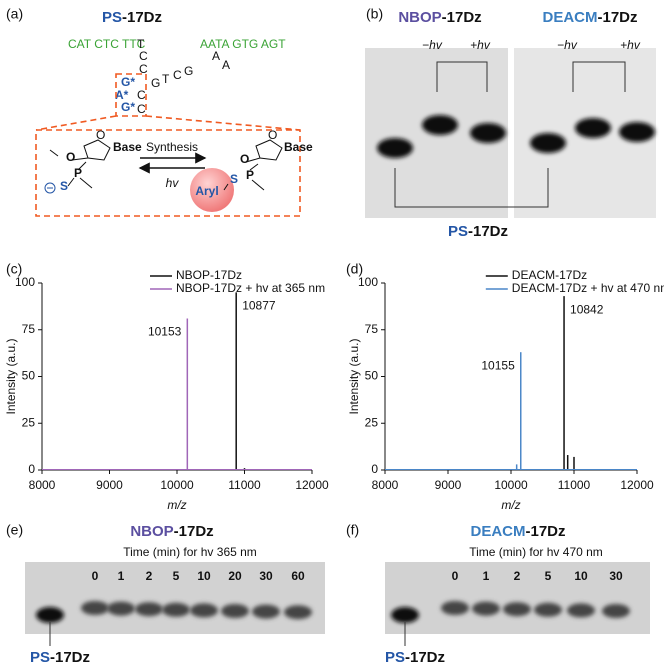  Describe the element at coordinates (188, 71) in the screenshot. I see `base-letter: G` at that location.